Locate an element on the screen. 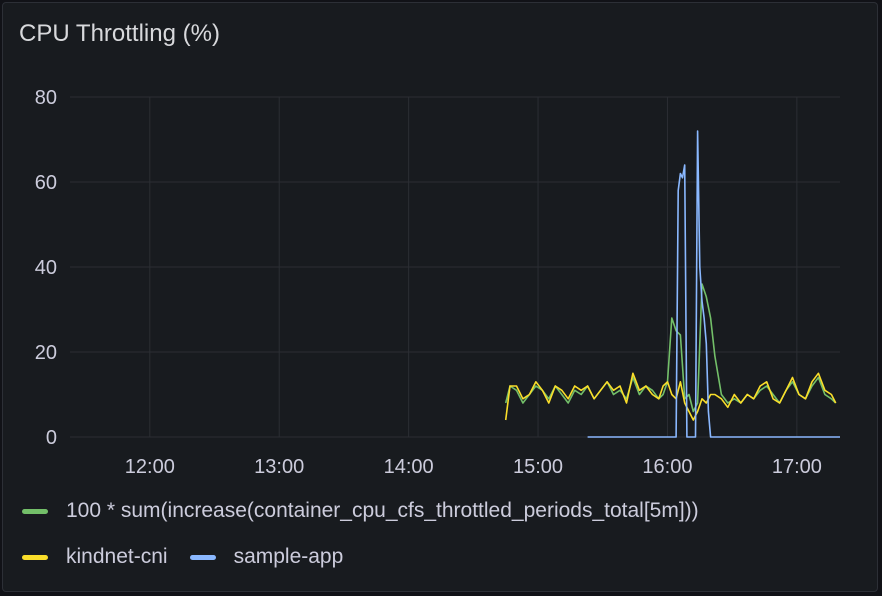 The width and height of the screenshot is (882, 596). y-tick-label: 40 is located at coordinates (46, 268).